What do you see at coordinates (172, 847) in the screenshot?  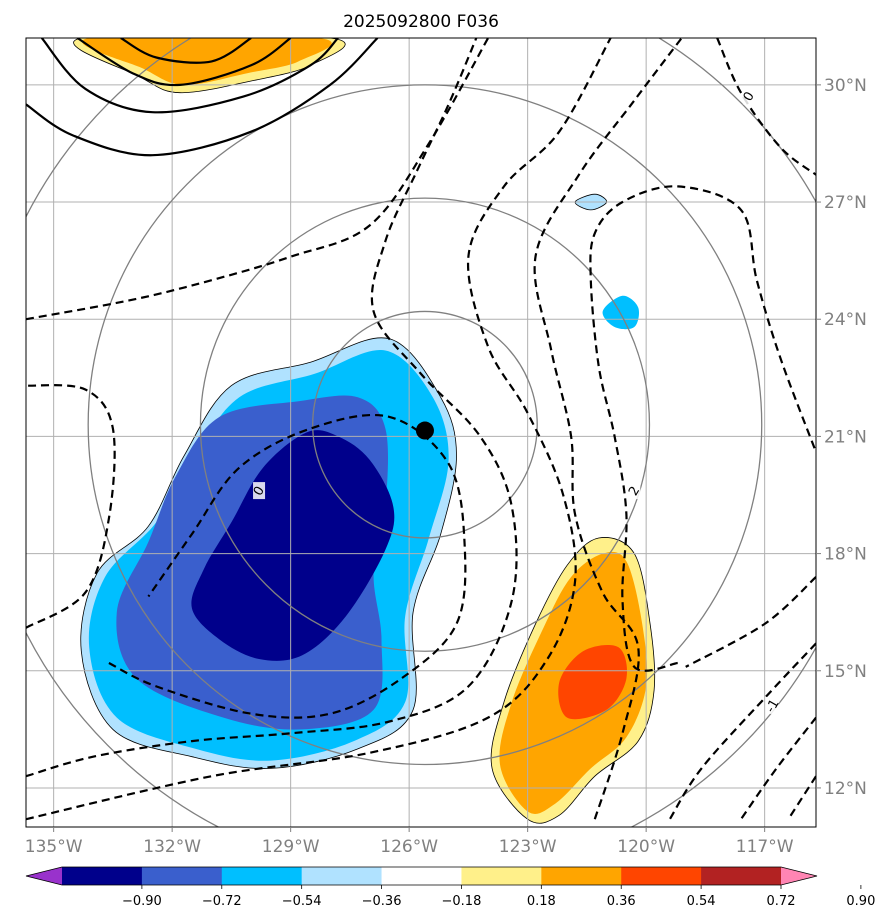 I see `x-tick-label: 132°W` at bounding box center [172, 847].